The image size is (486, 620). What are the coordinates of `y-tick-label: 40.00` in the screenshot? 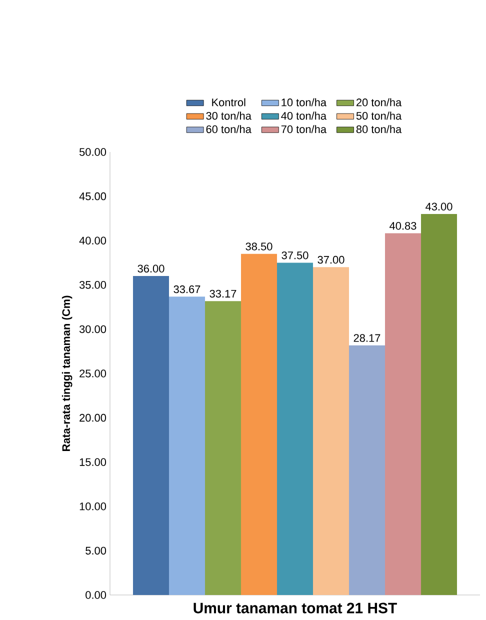 It's located at (92, 240).